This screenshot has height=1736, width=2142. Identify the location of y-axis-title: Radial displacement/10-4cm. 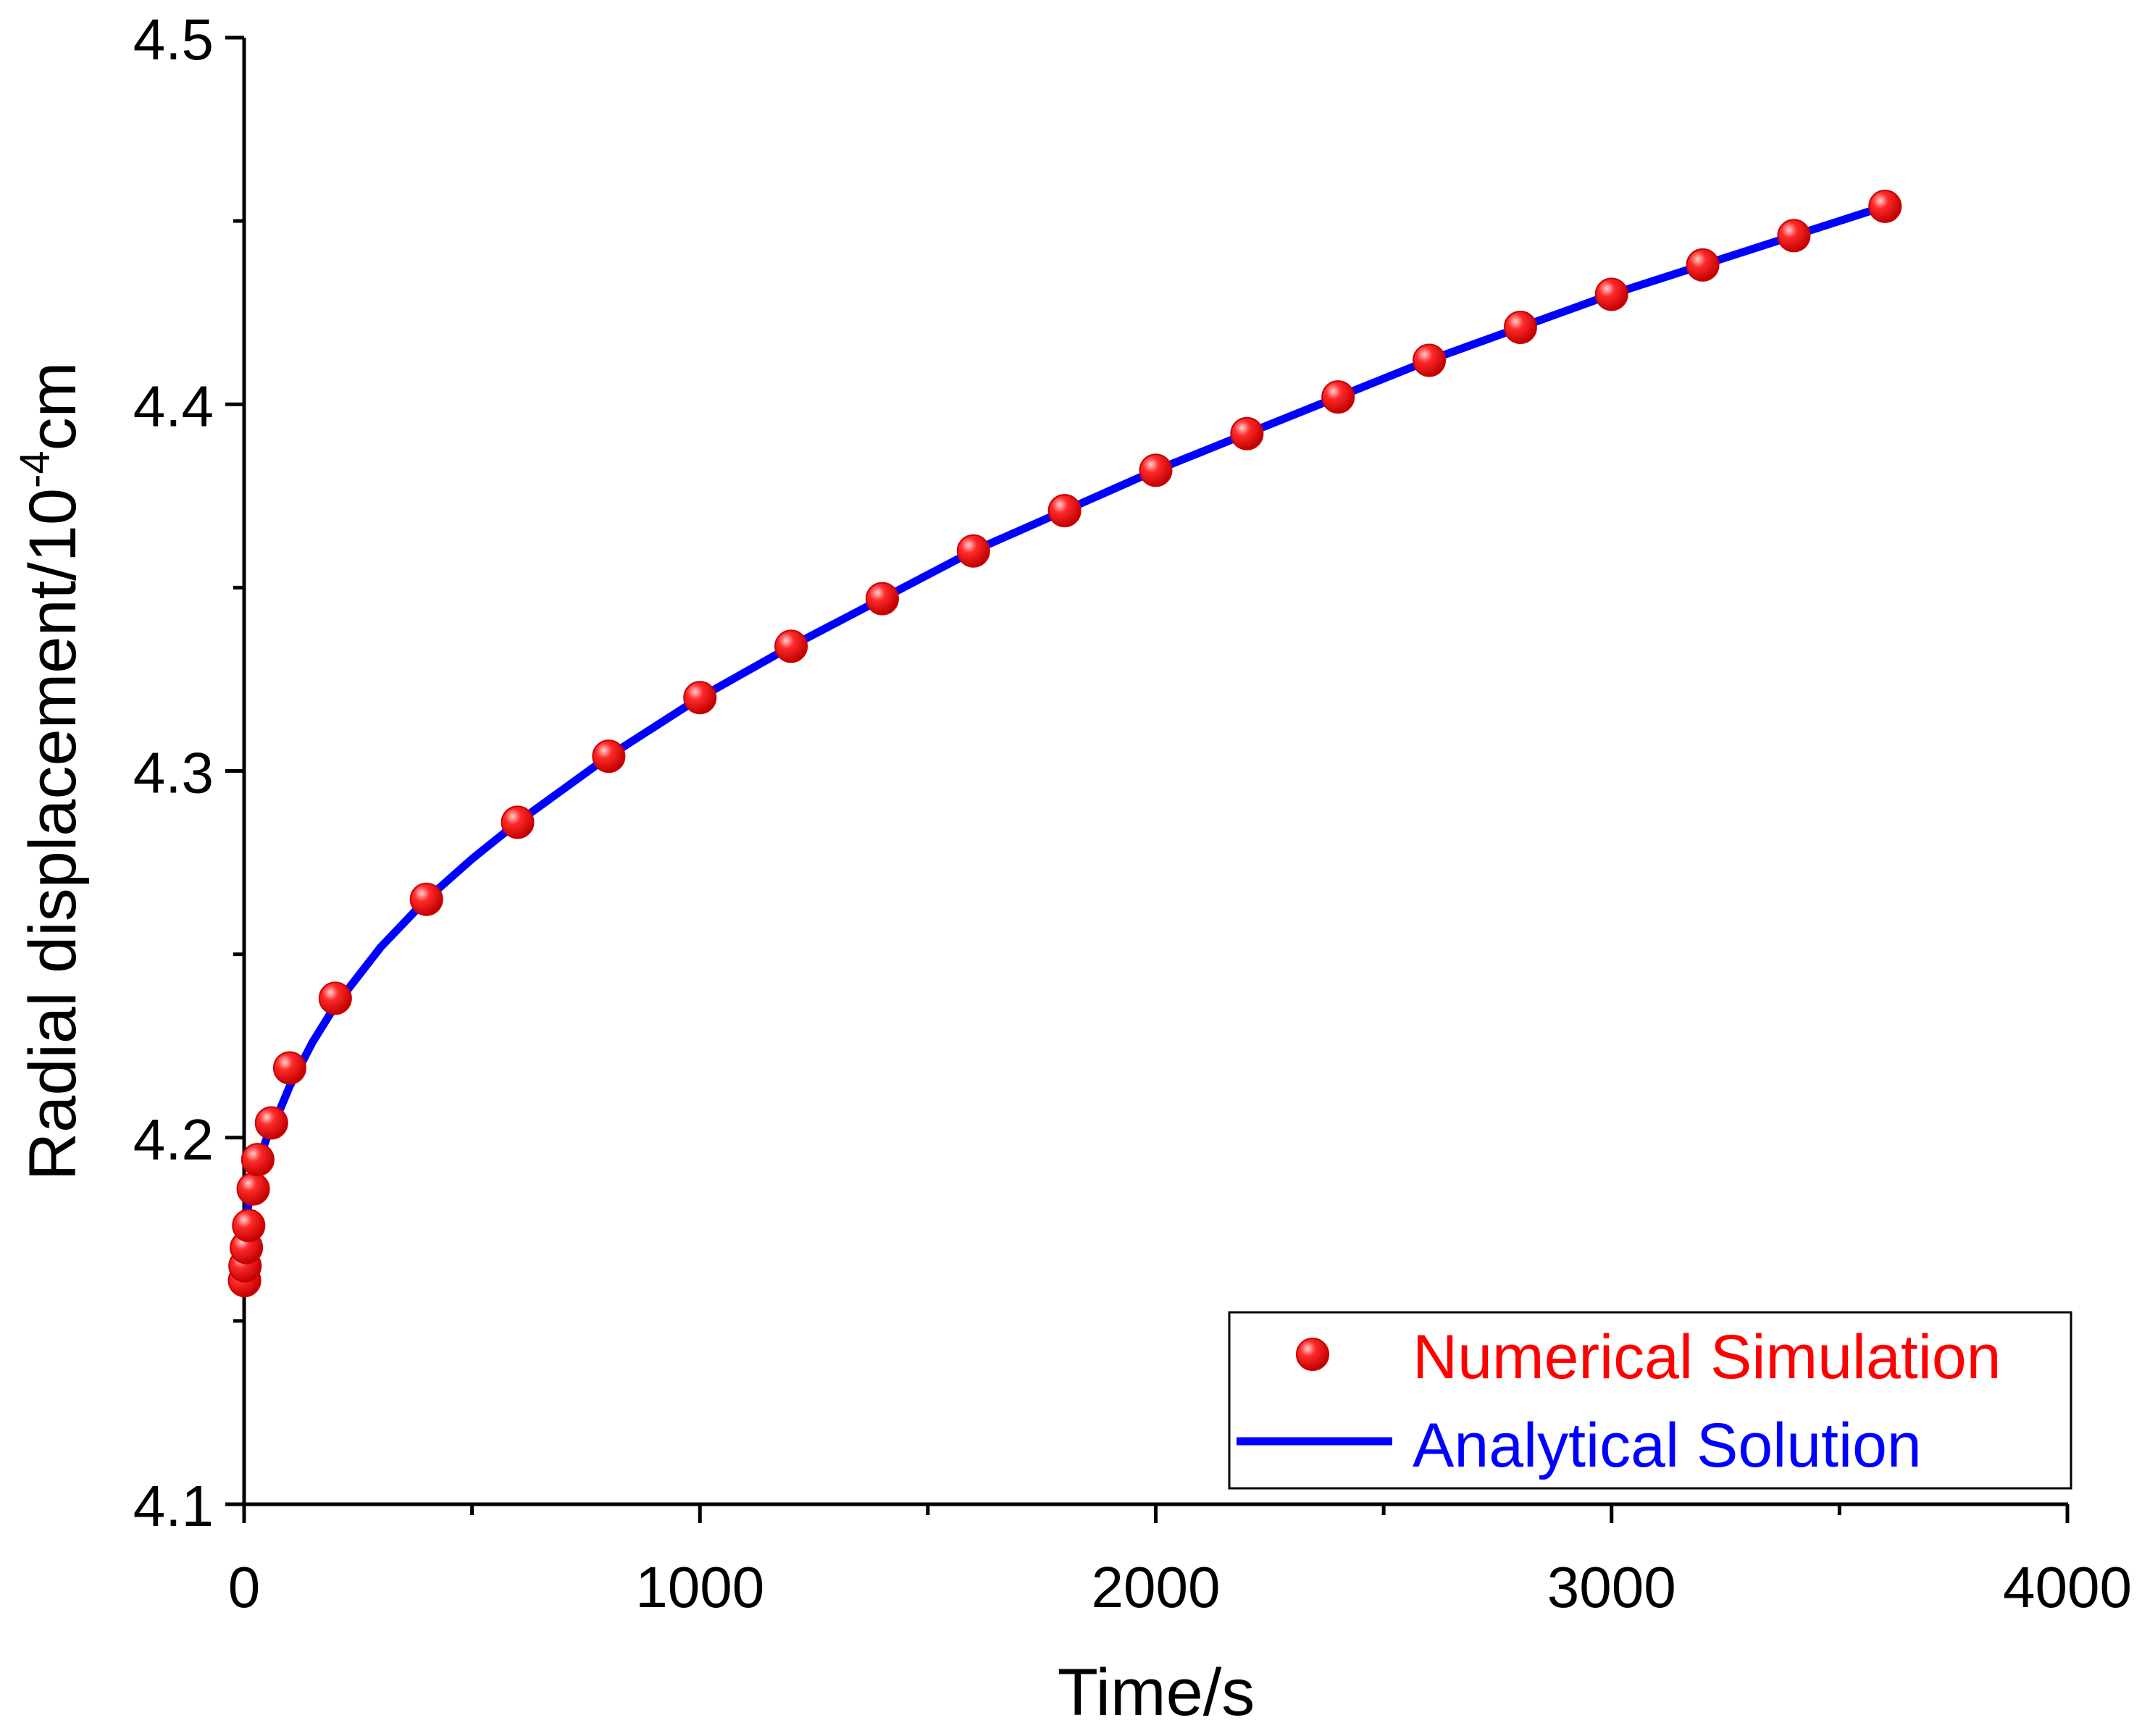
(51, 771).